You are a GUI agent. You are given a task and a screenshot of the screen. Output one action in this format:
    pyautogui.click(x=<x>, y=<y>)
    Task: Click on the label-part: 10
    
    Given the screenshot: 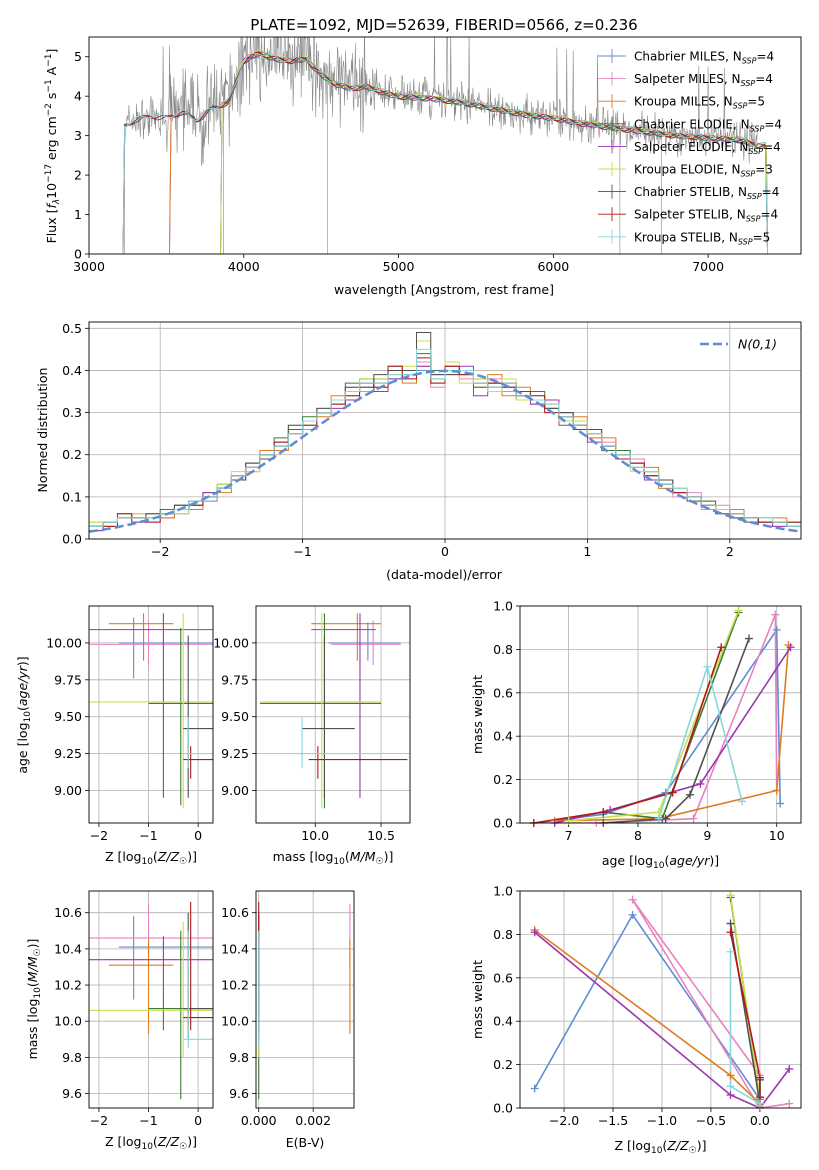 What is the action you would take?
    pyautogui.click(x=38, y=993)
    